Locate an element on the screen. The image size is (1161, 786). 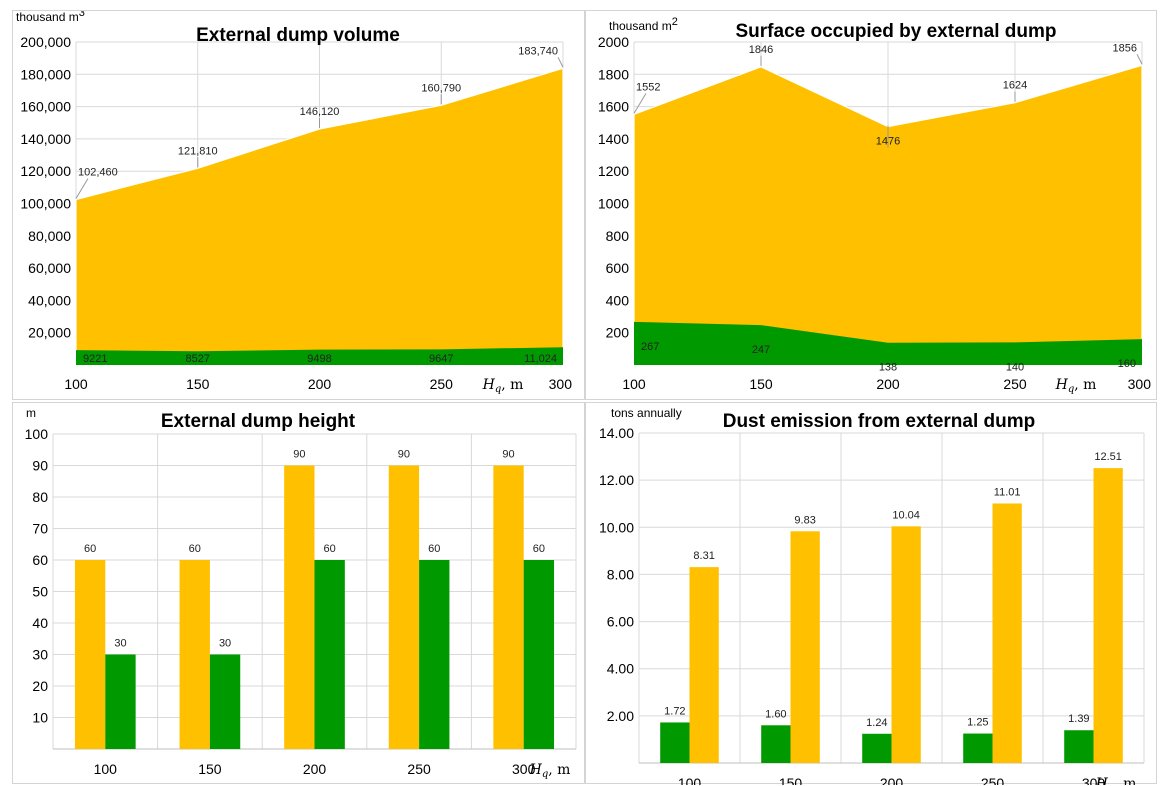
data-label: 9498 is located at coordinates (319, 359).